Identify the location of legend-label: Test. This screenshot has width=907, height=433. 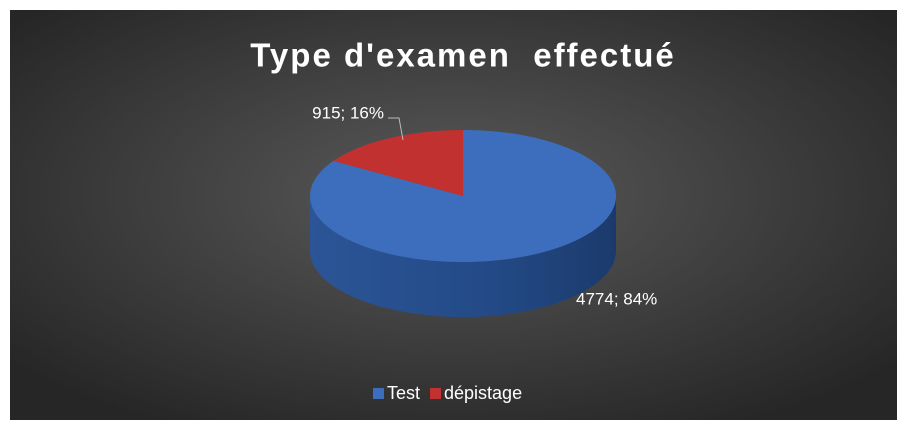
(403, 393).